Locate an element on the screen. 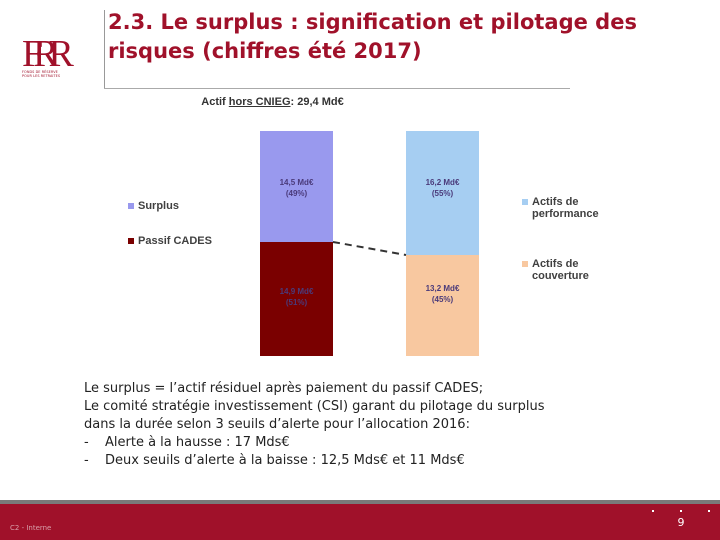  header-divider-vertical is located at coordinates (104, 49).